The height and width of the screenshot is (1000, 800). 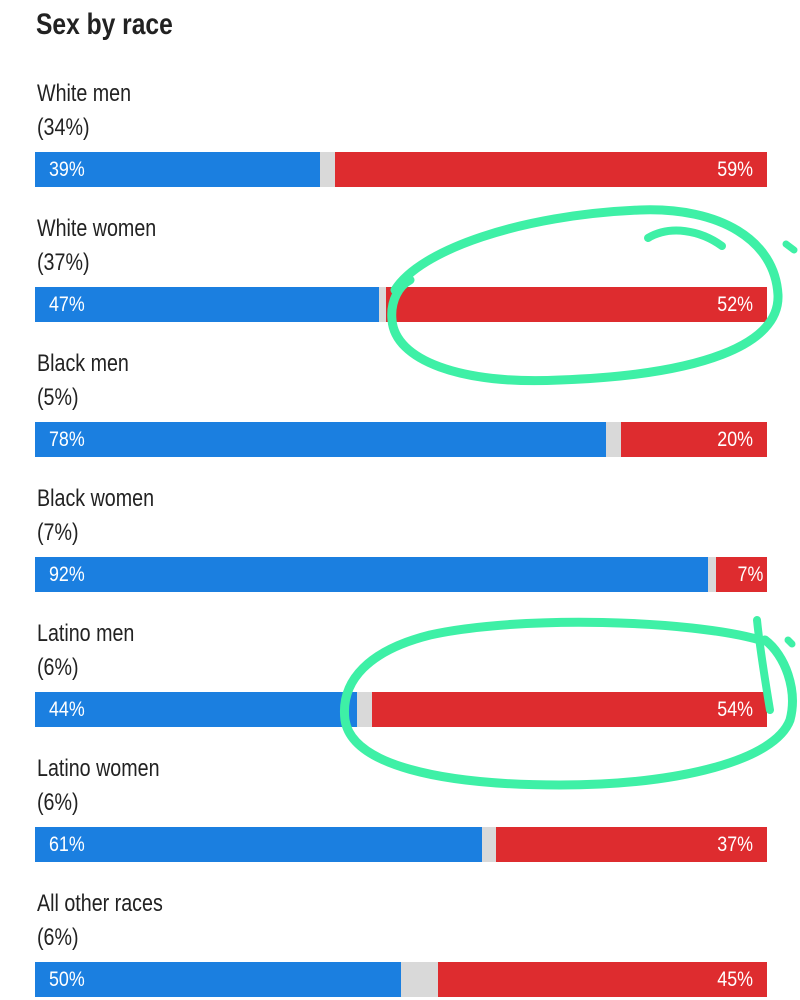 What do you see at coordinates (67, 844) in the screenshot?
I see `bar-left-value-label: 61%` at bounding box center [67, 844].